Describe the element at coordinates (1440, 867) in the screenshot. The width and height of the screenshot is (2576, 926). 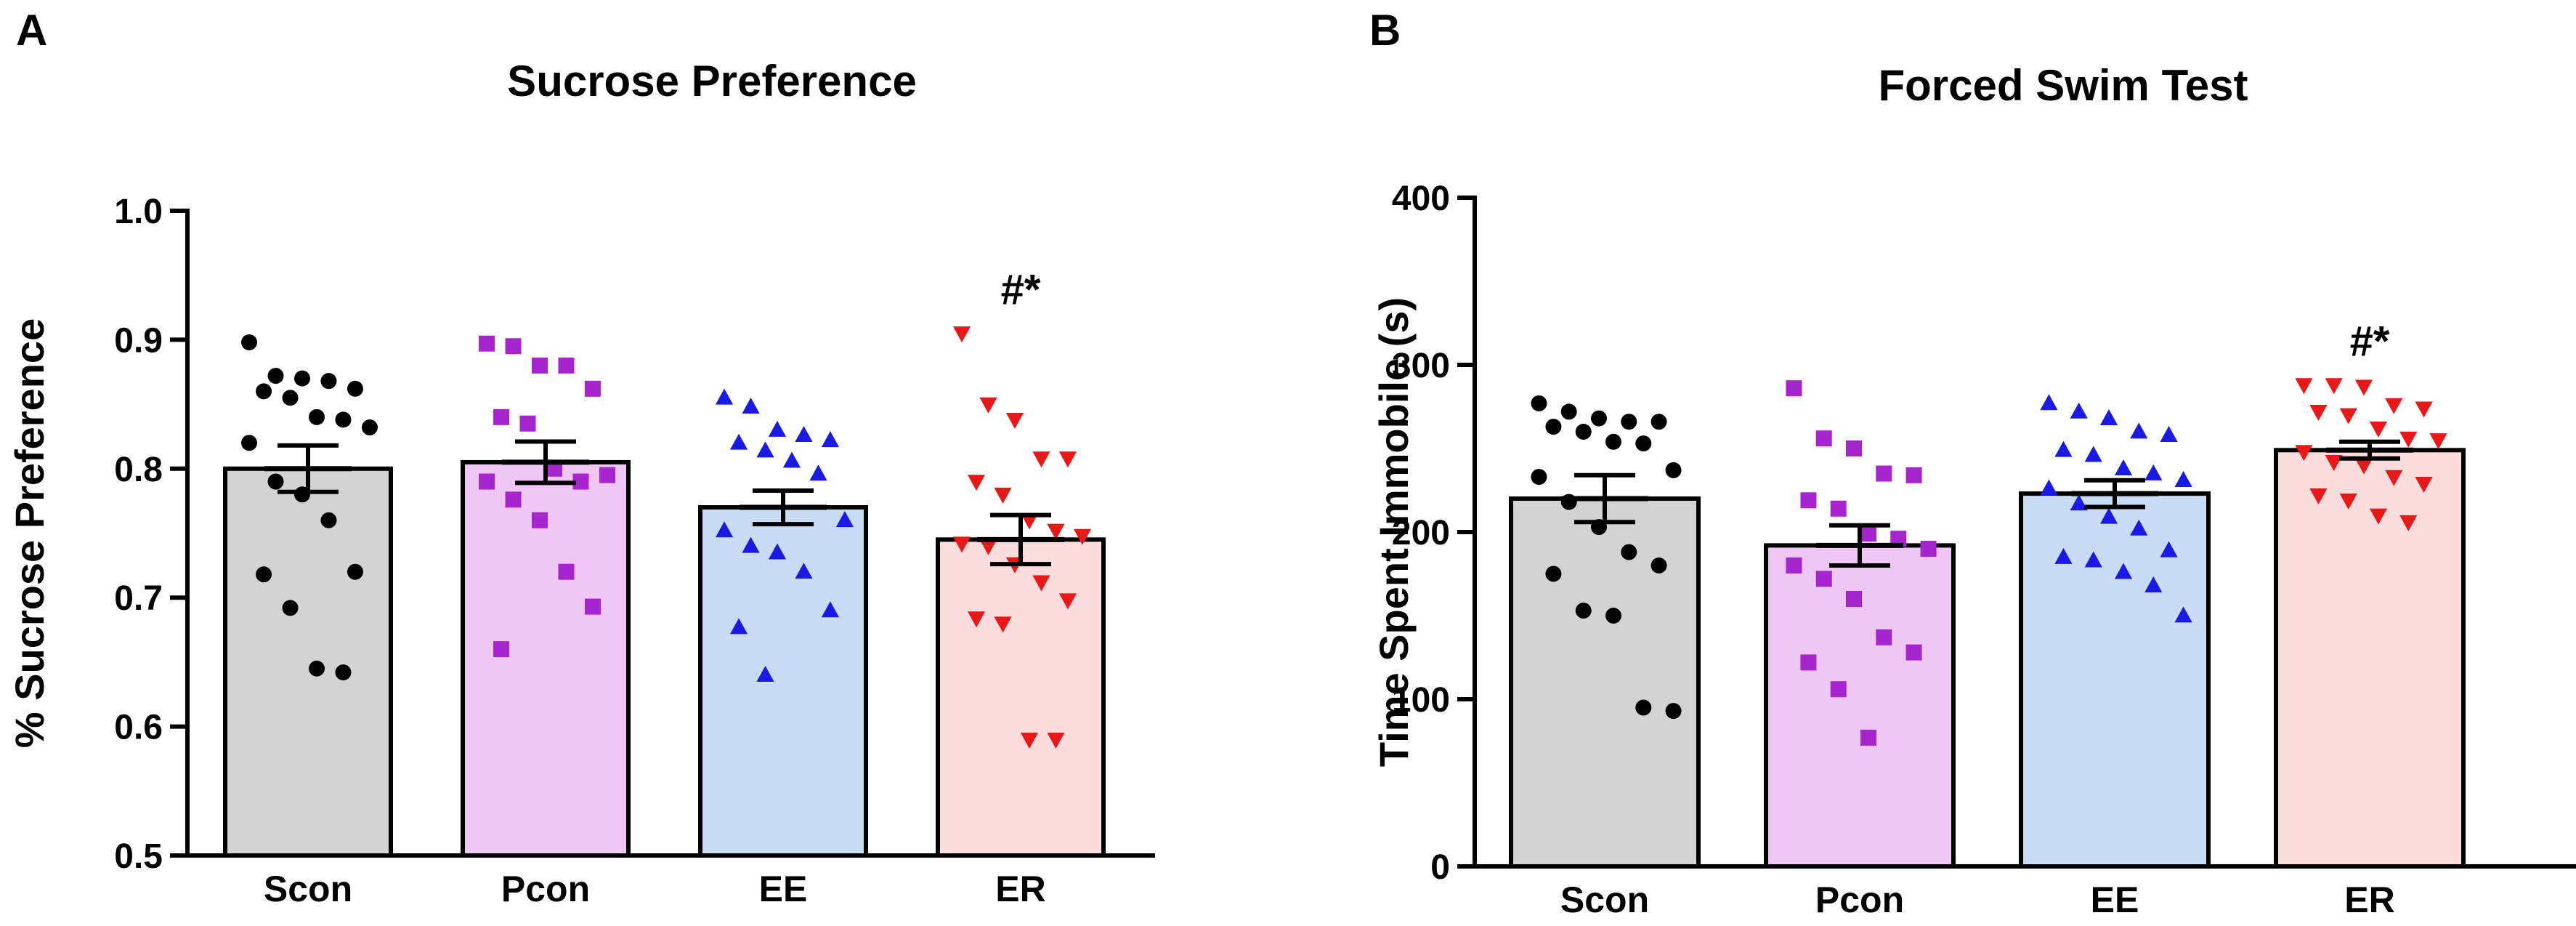
I see `y-tick-label: 0` at that location.